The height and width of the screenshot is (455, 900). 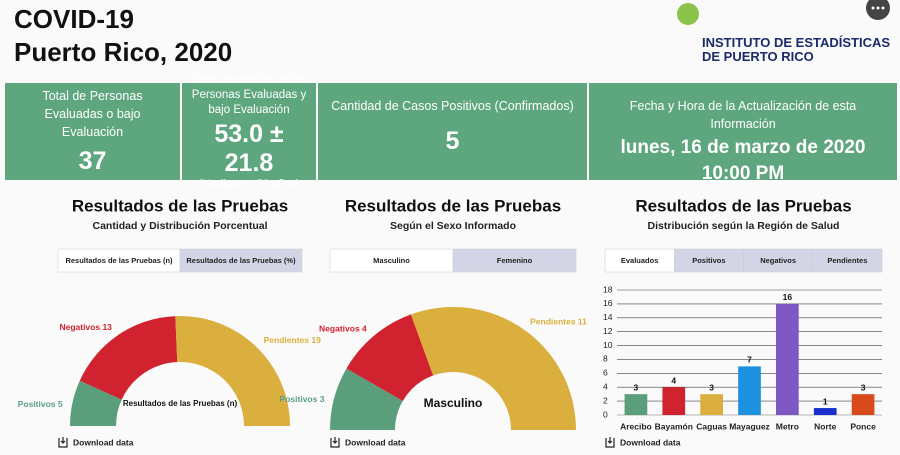 I want to click on logo-dot, so click(x=688, y=14).